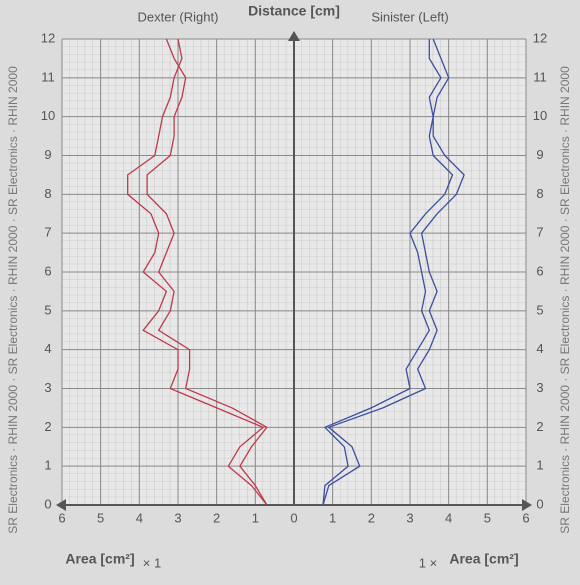 The height and width of the screenshot is (585, 580). I want to click on chart-title: Sinister (Left), so click(409, 16).